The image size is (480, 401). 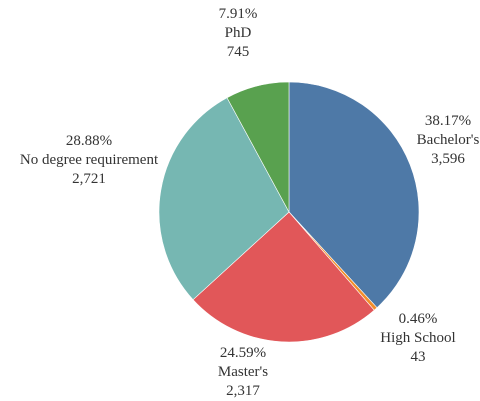 I want to click on slice-label-percent: 38.17%, so click(x=448, y=121).